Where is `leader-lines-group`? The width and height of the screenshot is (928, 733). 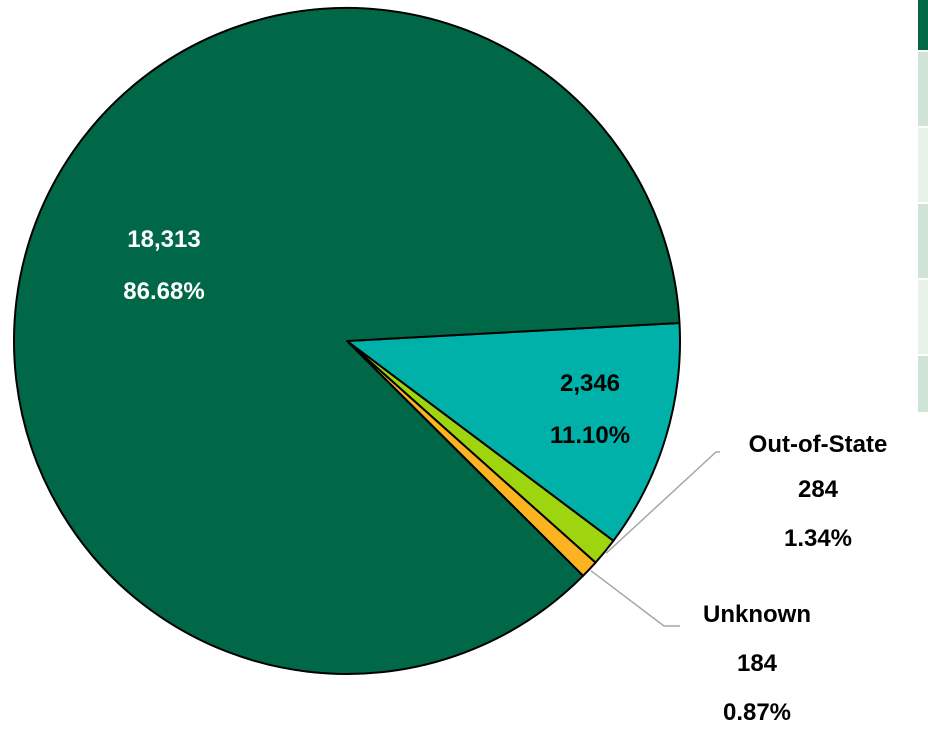
leader-lines-group is located at coordinates (655, 539).